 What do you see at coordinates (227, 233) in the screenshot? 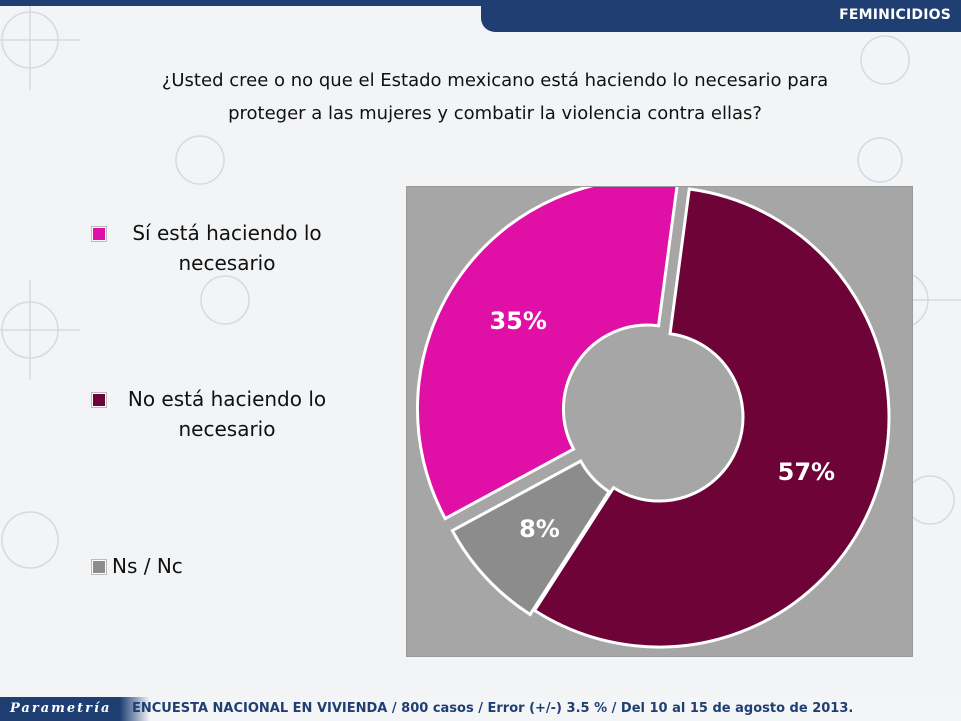
I see `legend-label-si-1: Sí está haciendo lo` at bounding box center [227, 233].